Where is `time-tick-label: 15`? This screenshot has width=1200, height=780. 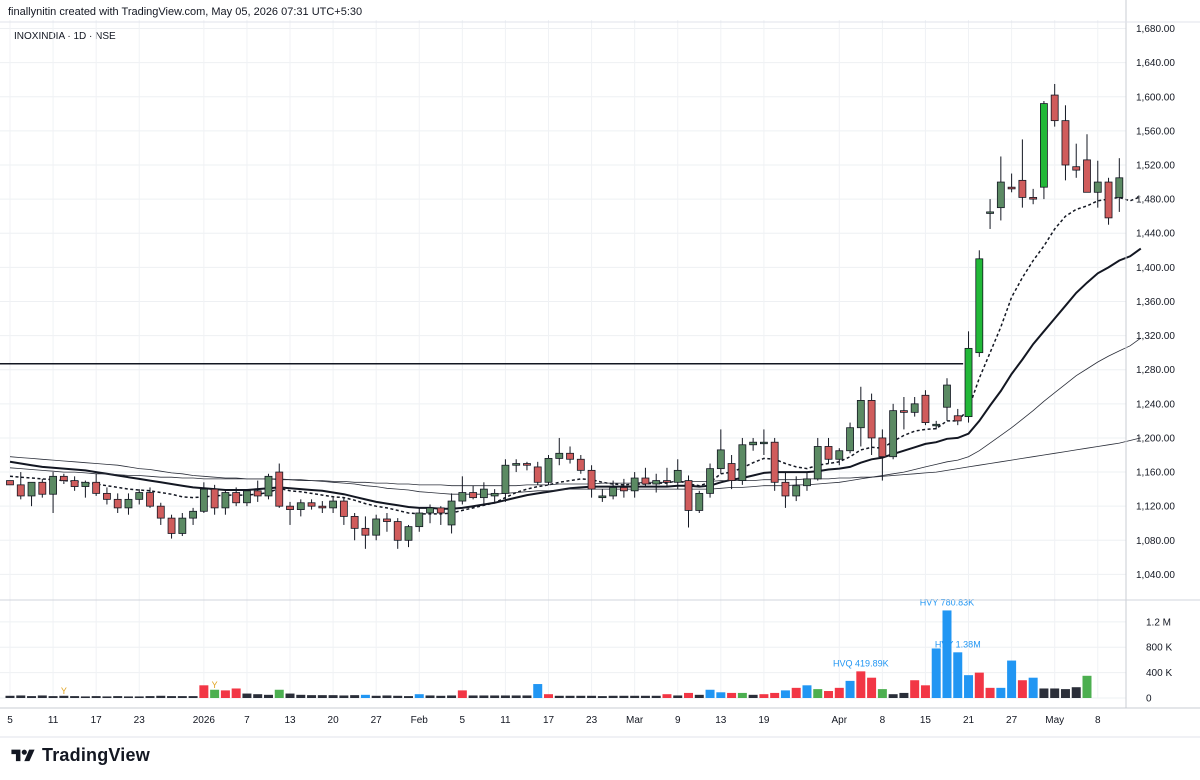 time-tick-label: 15 is located at coordinates (926, 720).